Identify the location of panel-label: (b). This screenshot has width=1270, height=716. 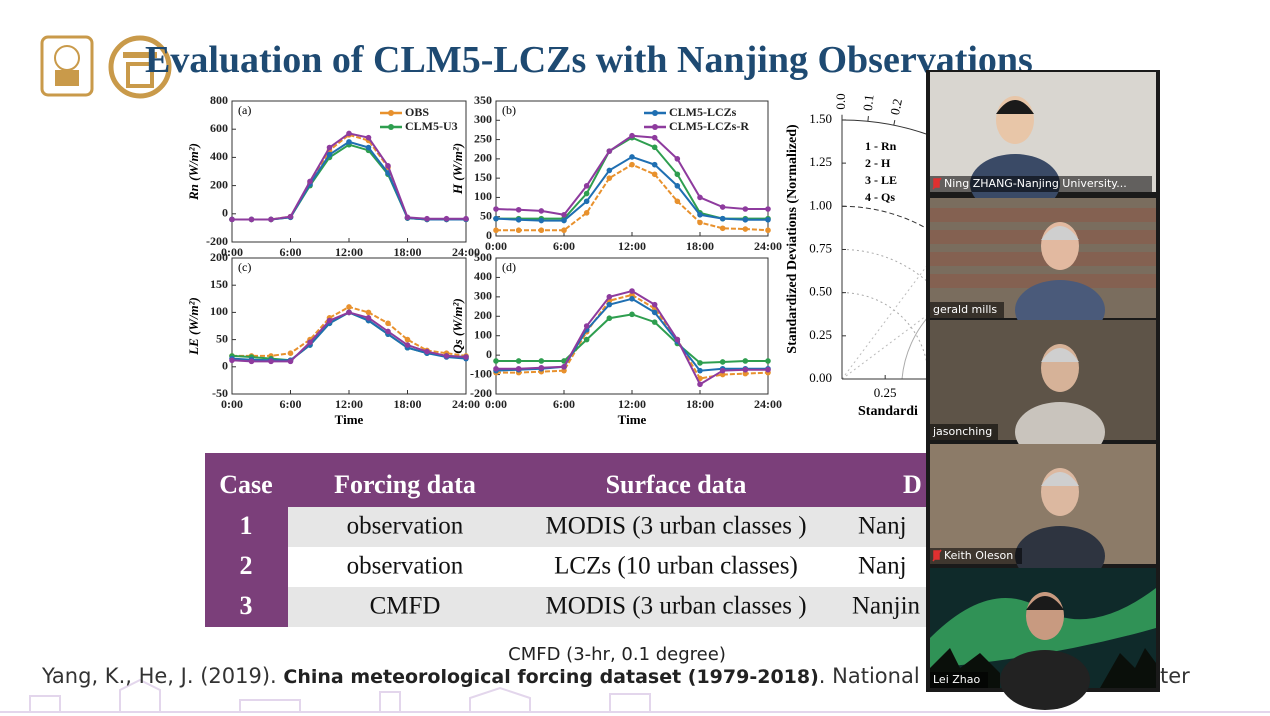
(509, 110).